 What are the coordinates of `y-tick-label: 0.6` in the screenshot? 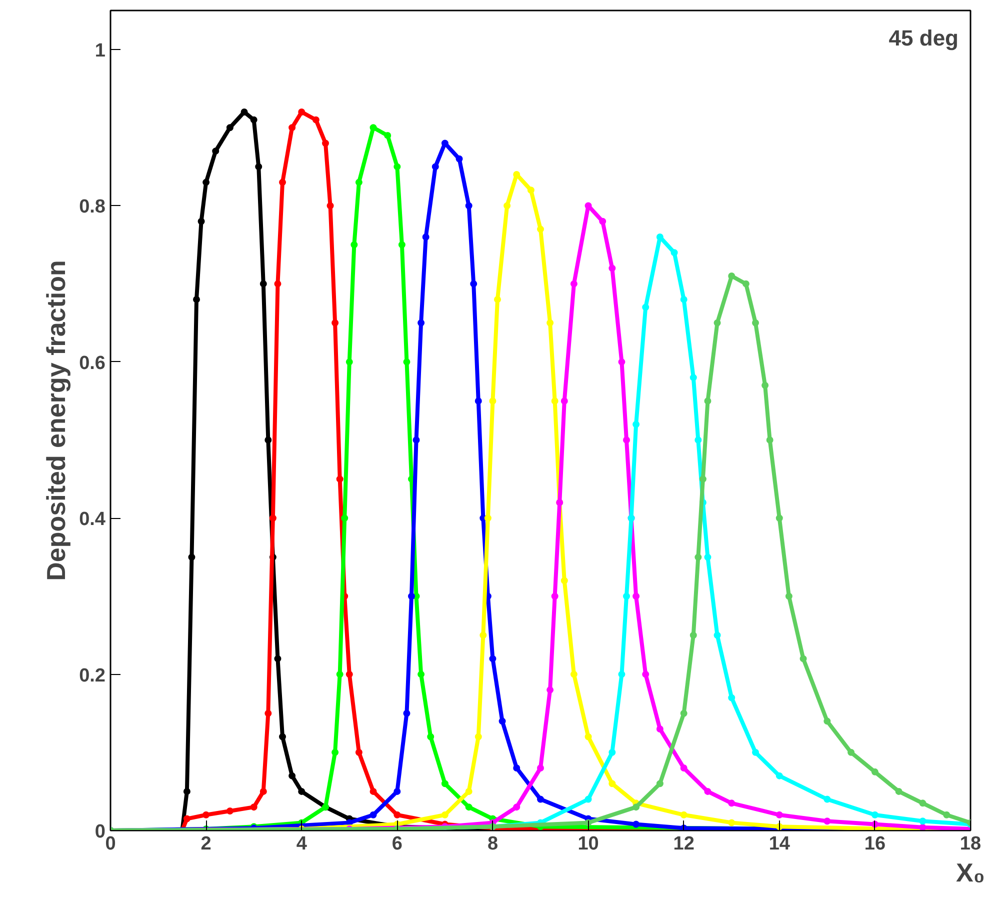 It's located at (92, 363).